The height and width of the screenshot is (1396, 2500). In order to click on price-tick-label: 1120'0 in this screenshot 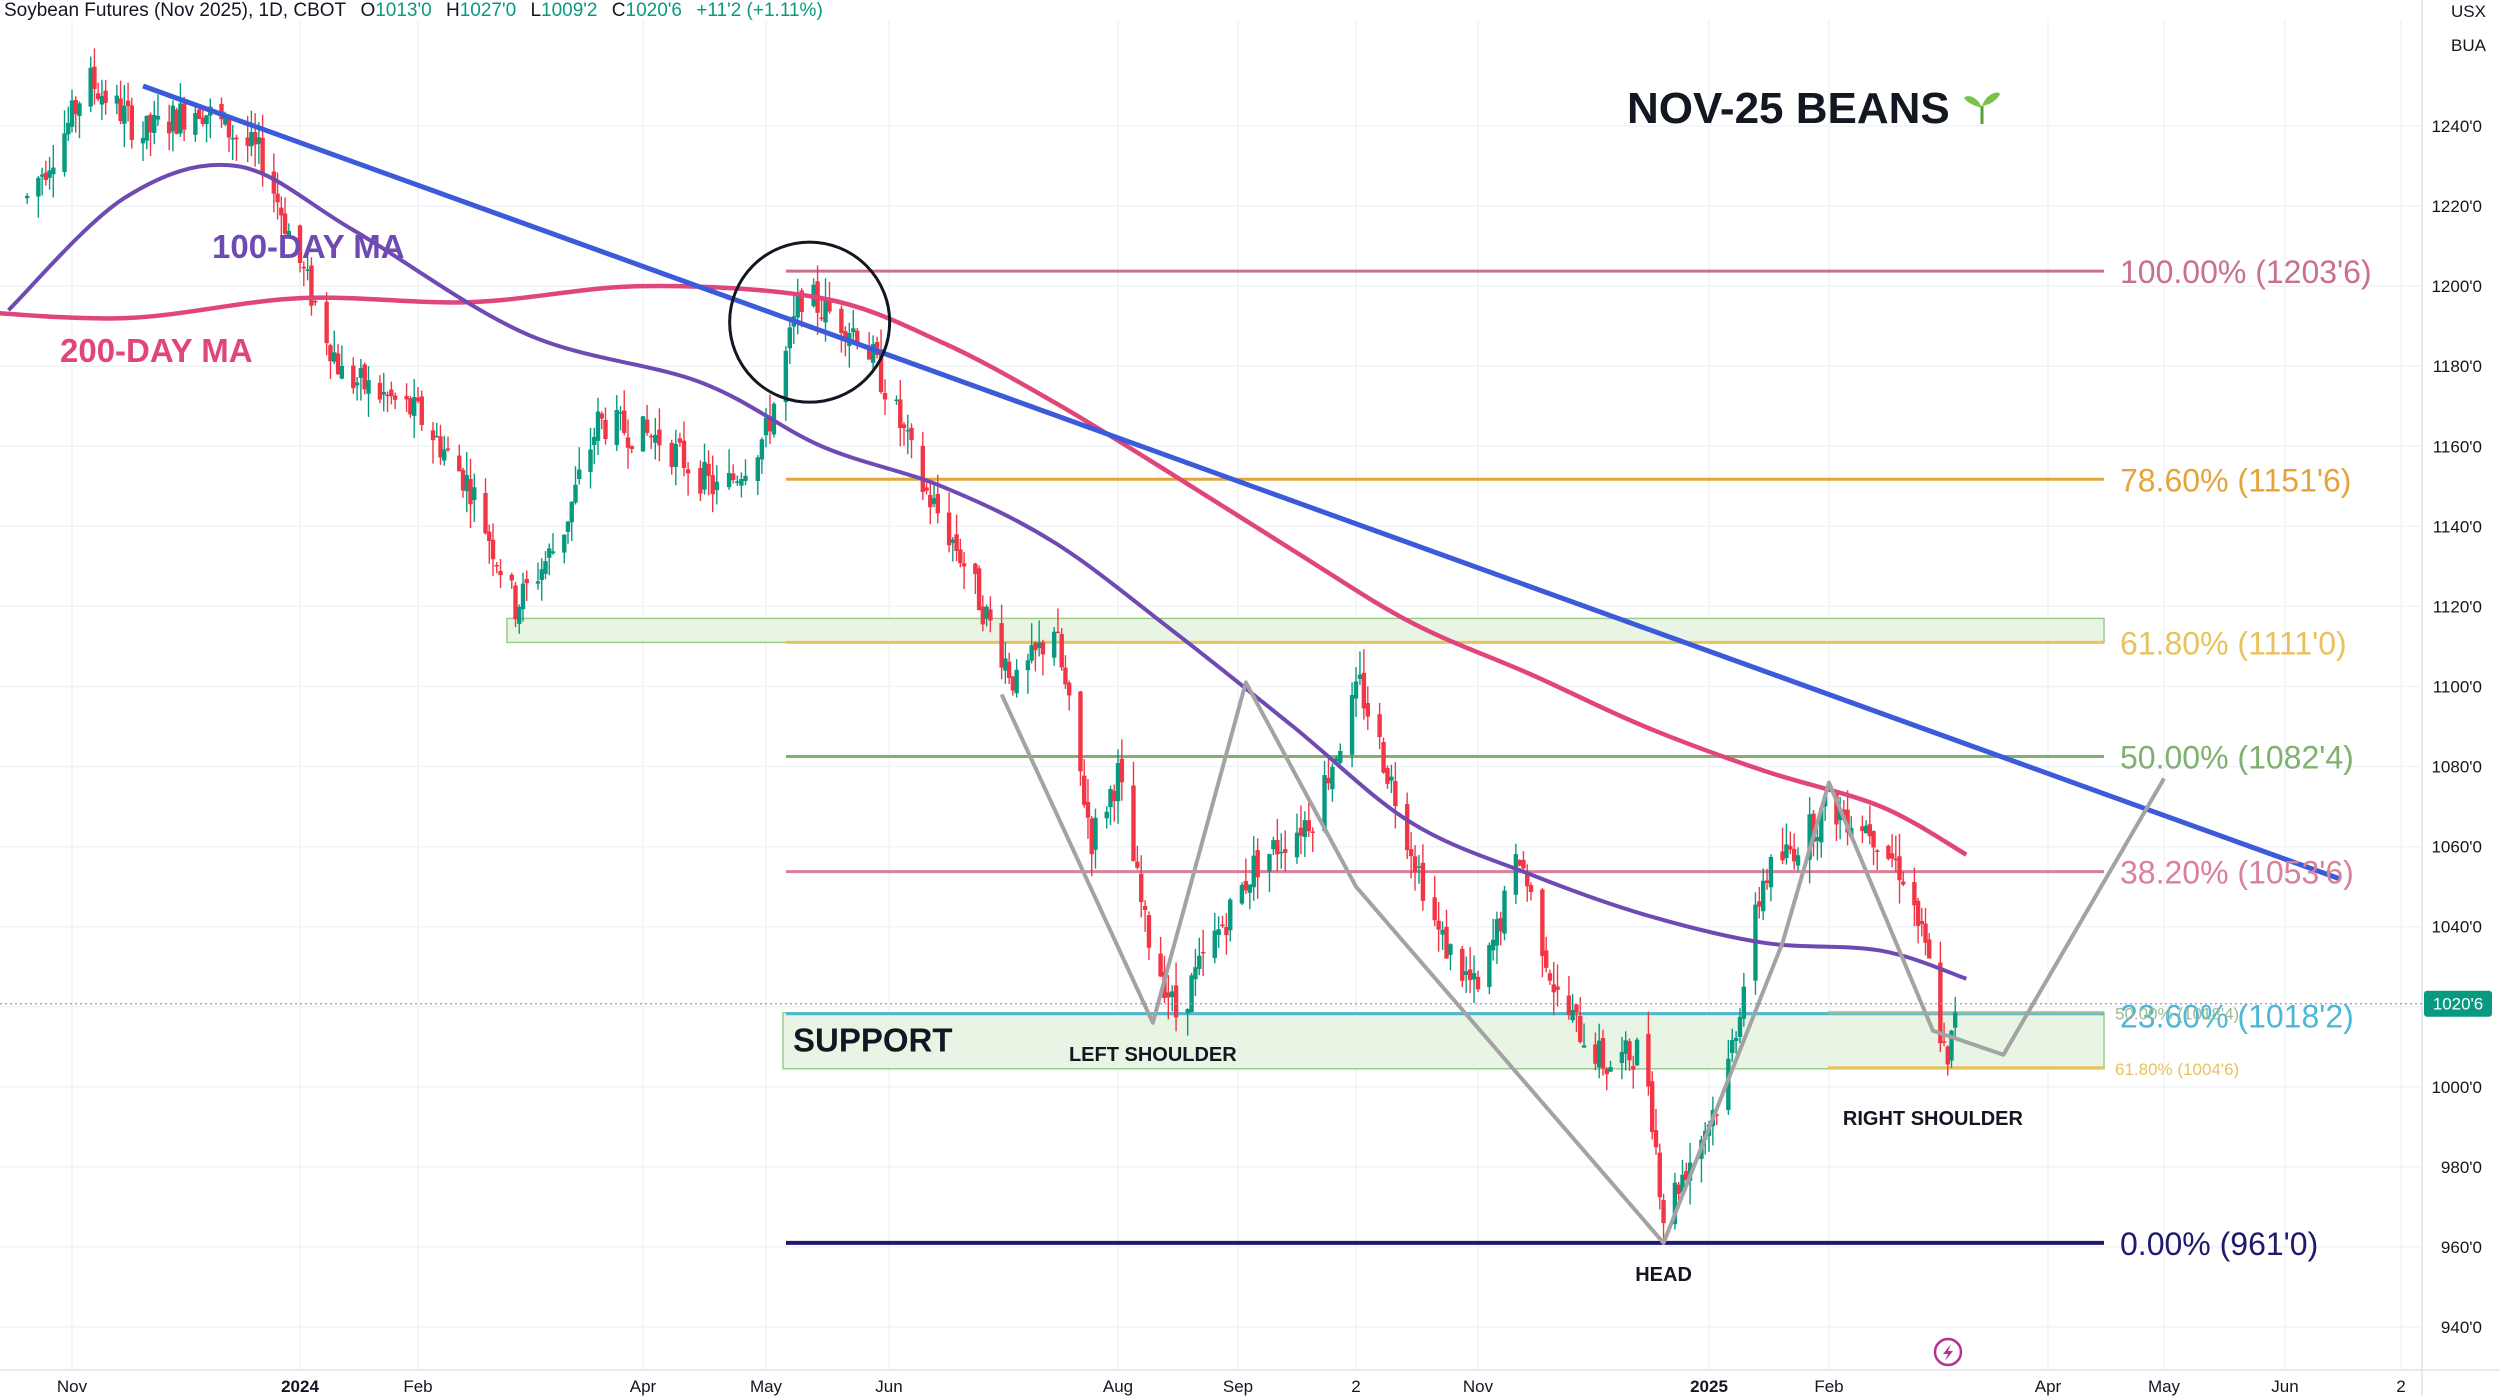, I will do `click(2457, 606)`.